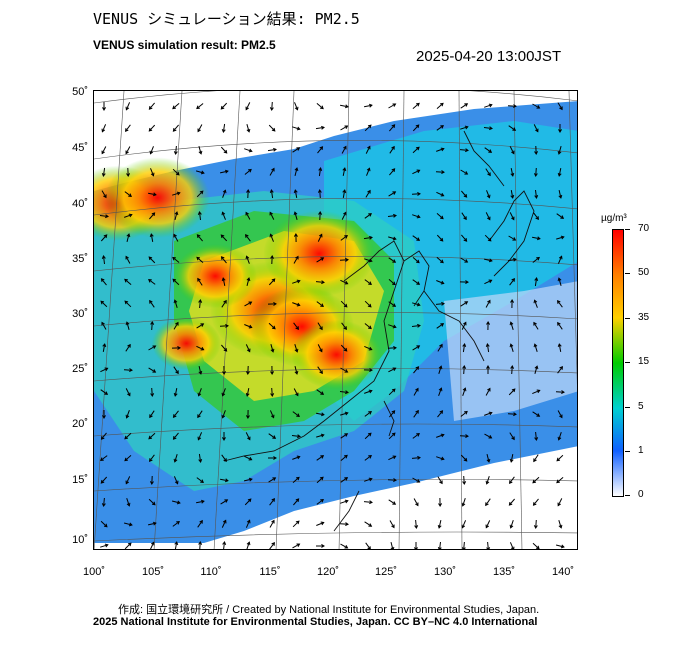  I want to click on colorbar-tick-5: 5, so click(641, 406).